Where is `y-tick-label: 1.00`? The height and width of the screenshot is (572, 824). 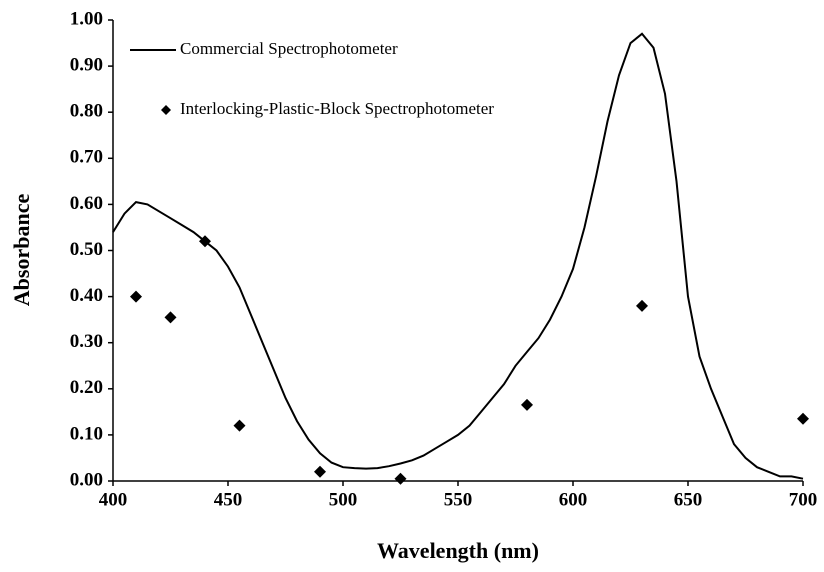 y-tick-label: 1.00 is located at coordinates (86, 18).